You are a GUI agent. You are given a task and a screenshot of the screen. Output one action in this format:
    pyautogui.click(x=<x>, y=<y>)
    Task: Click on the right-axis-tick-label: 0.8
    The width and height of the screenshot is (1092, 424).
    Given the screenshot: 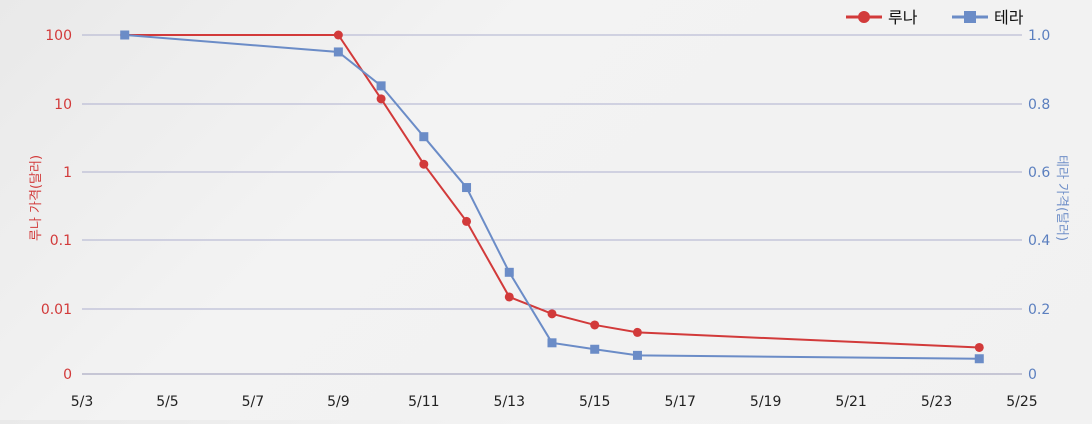 What is the action you would take?
    pyautogui.click(x=1039, y=105)
    